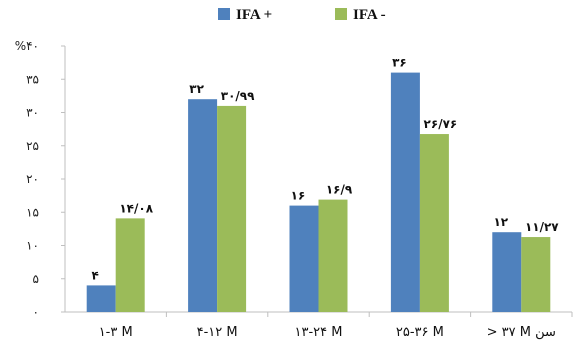 The height and width of the screenshot is (347, 584). I want to click on y-tick-label: %۴۰, so click(27, 46).